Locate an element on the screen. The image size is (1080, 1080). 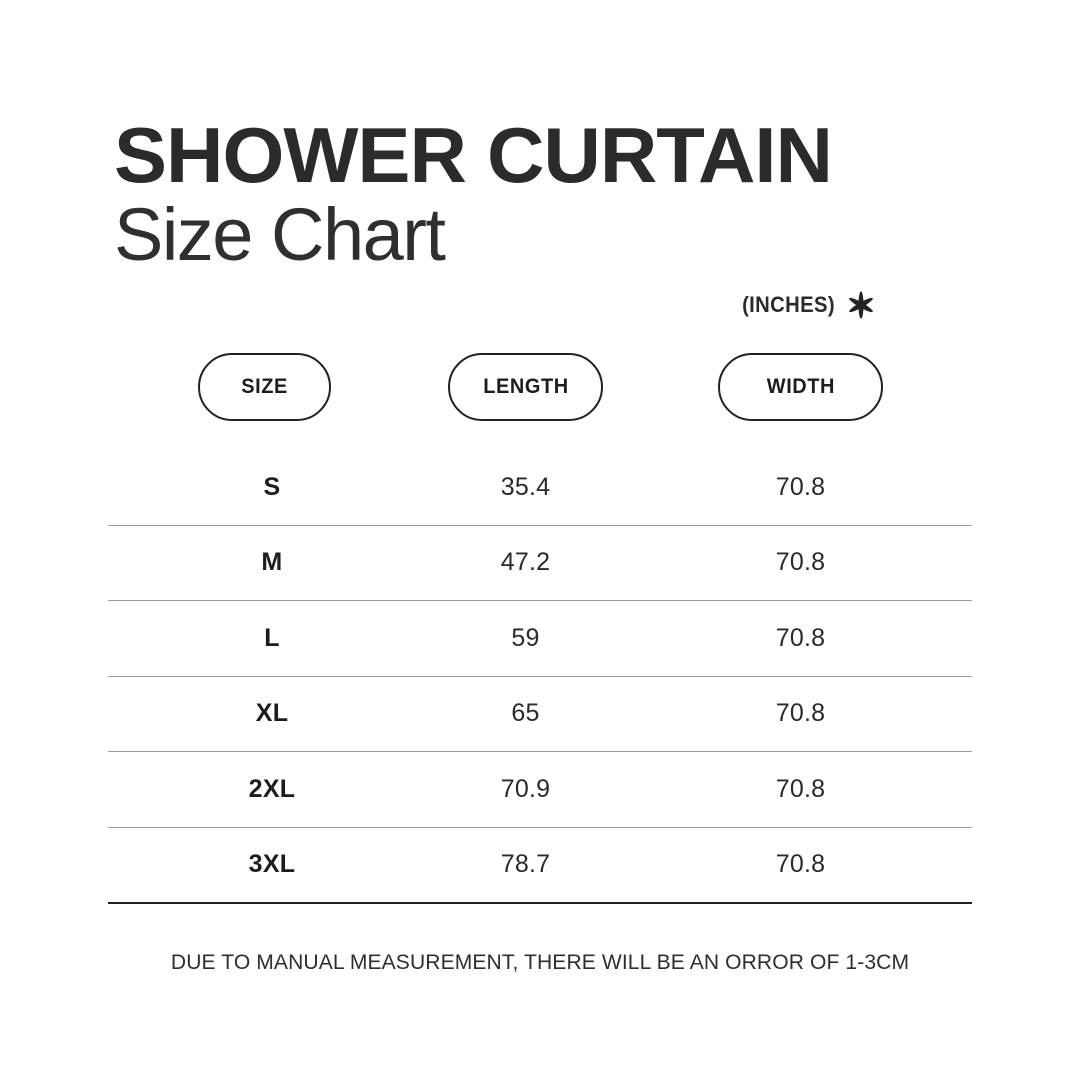
cell-size: L is located at coordinates (272, 637).